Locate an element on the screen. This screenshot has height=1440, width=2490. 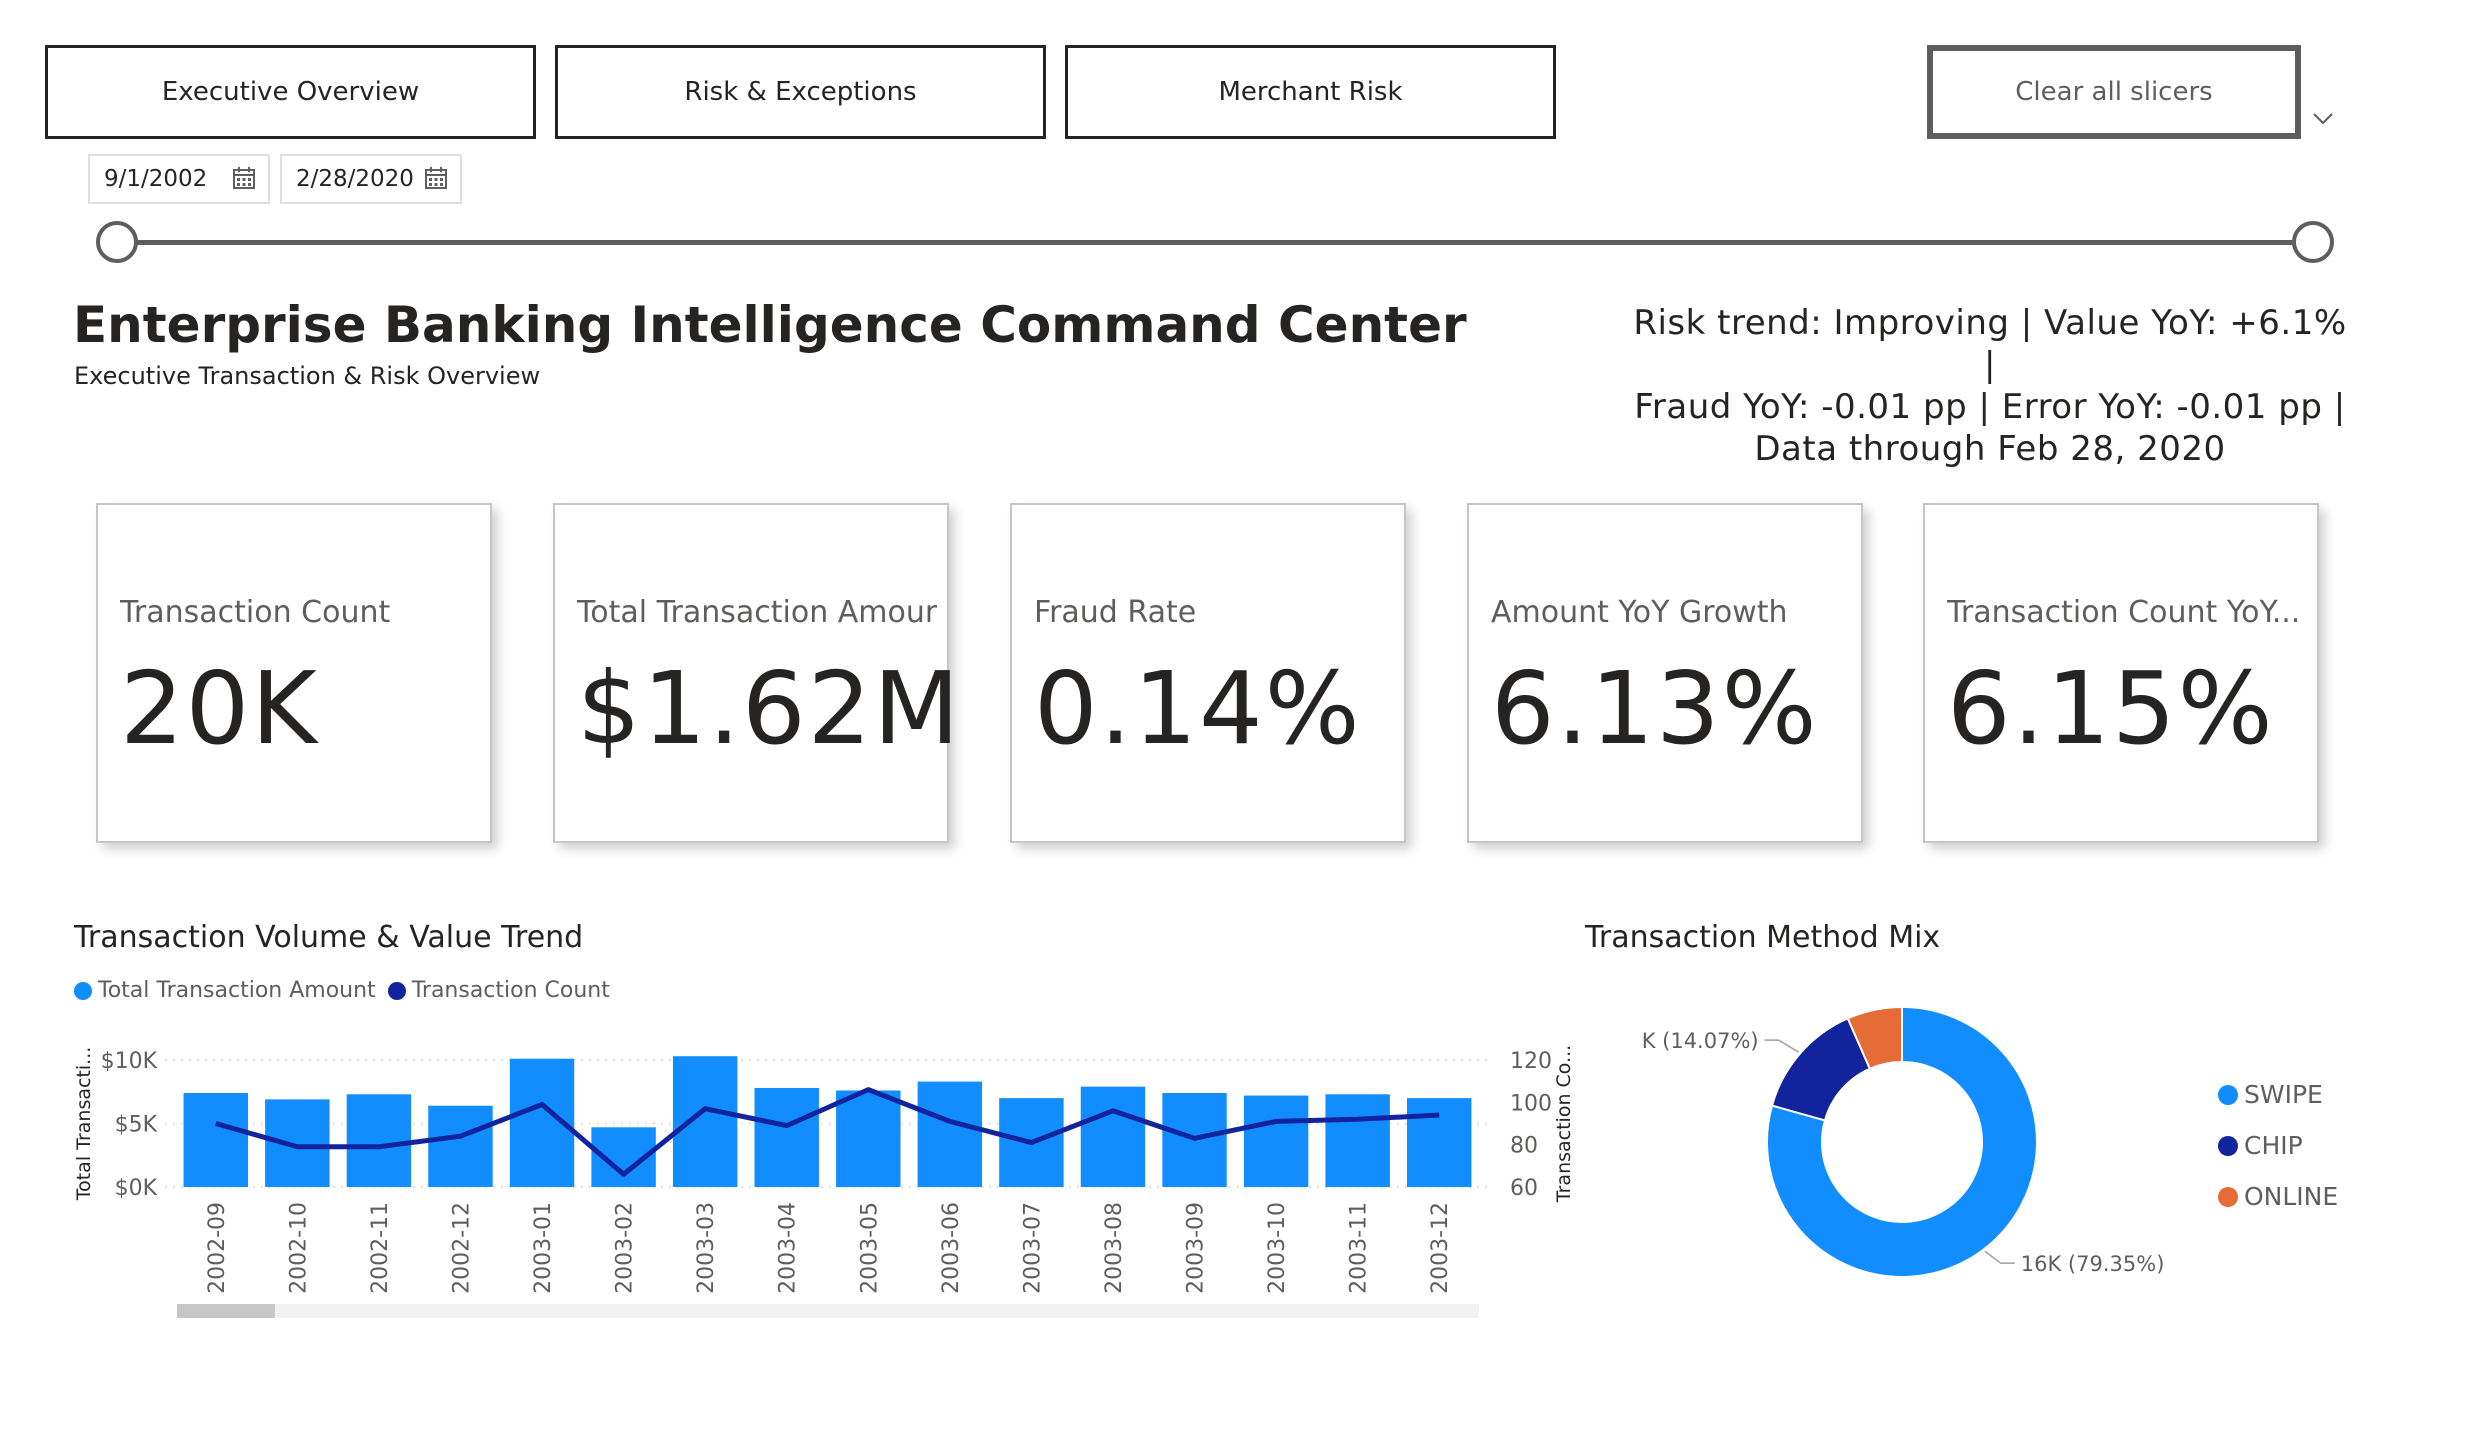
tab-risk-exceptions: Risk & Exceptions is located at coordinates (800, 92).